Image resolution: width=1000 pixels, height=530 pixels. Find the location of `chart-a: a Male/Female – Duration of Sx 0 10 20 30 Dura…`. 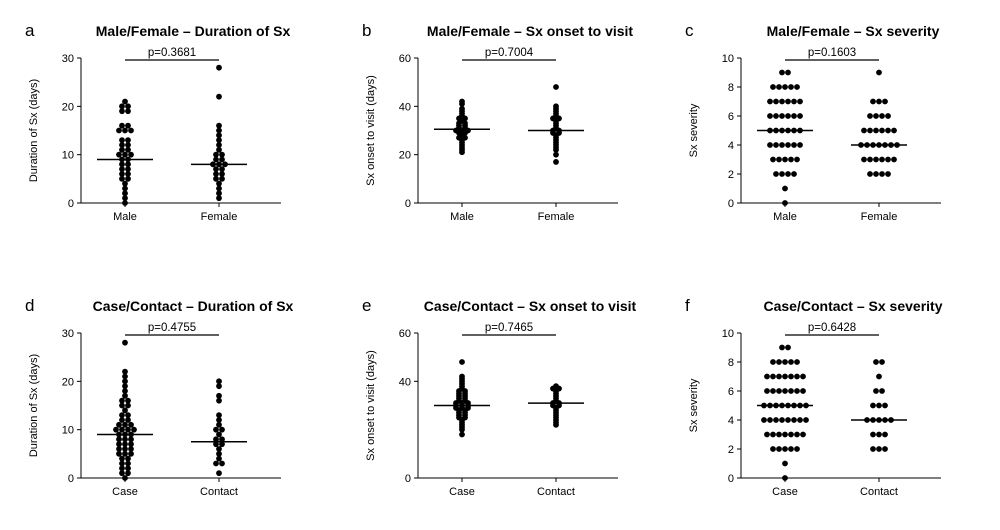

chart-a: a Male/Female – Duration of Sx 0 10 20 30 Dura… is located at coordinates (158, 122).